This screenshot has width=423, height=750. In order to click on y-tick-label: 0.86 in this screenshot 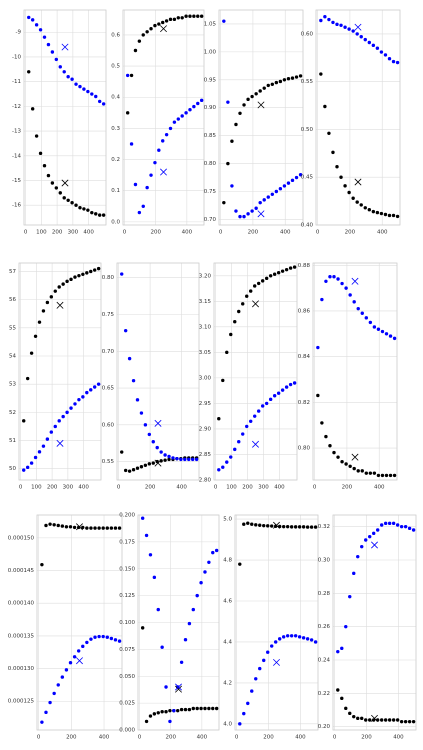, I will do `click(304, 311)`.